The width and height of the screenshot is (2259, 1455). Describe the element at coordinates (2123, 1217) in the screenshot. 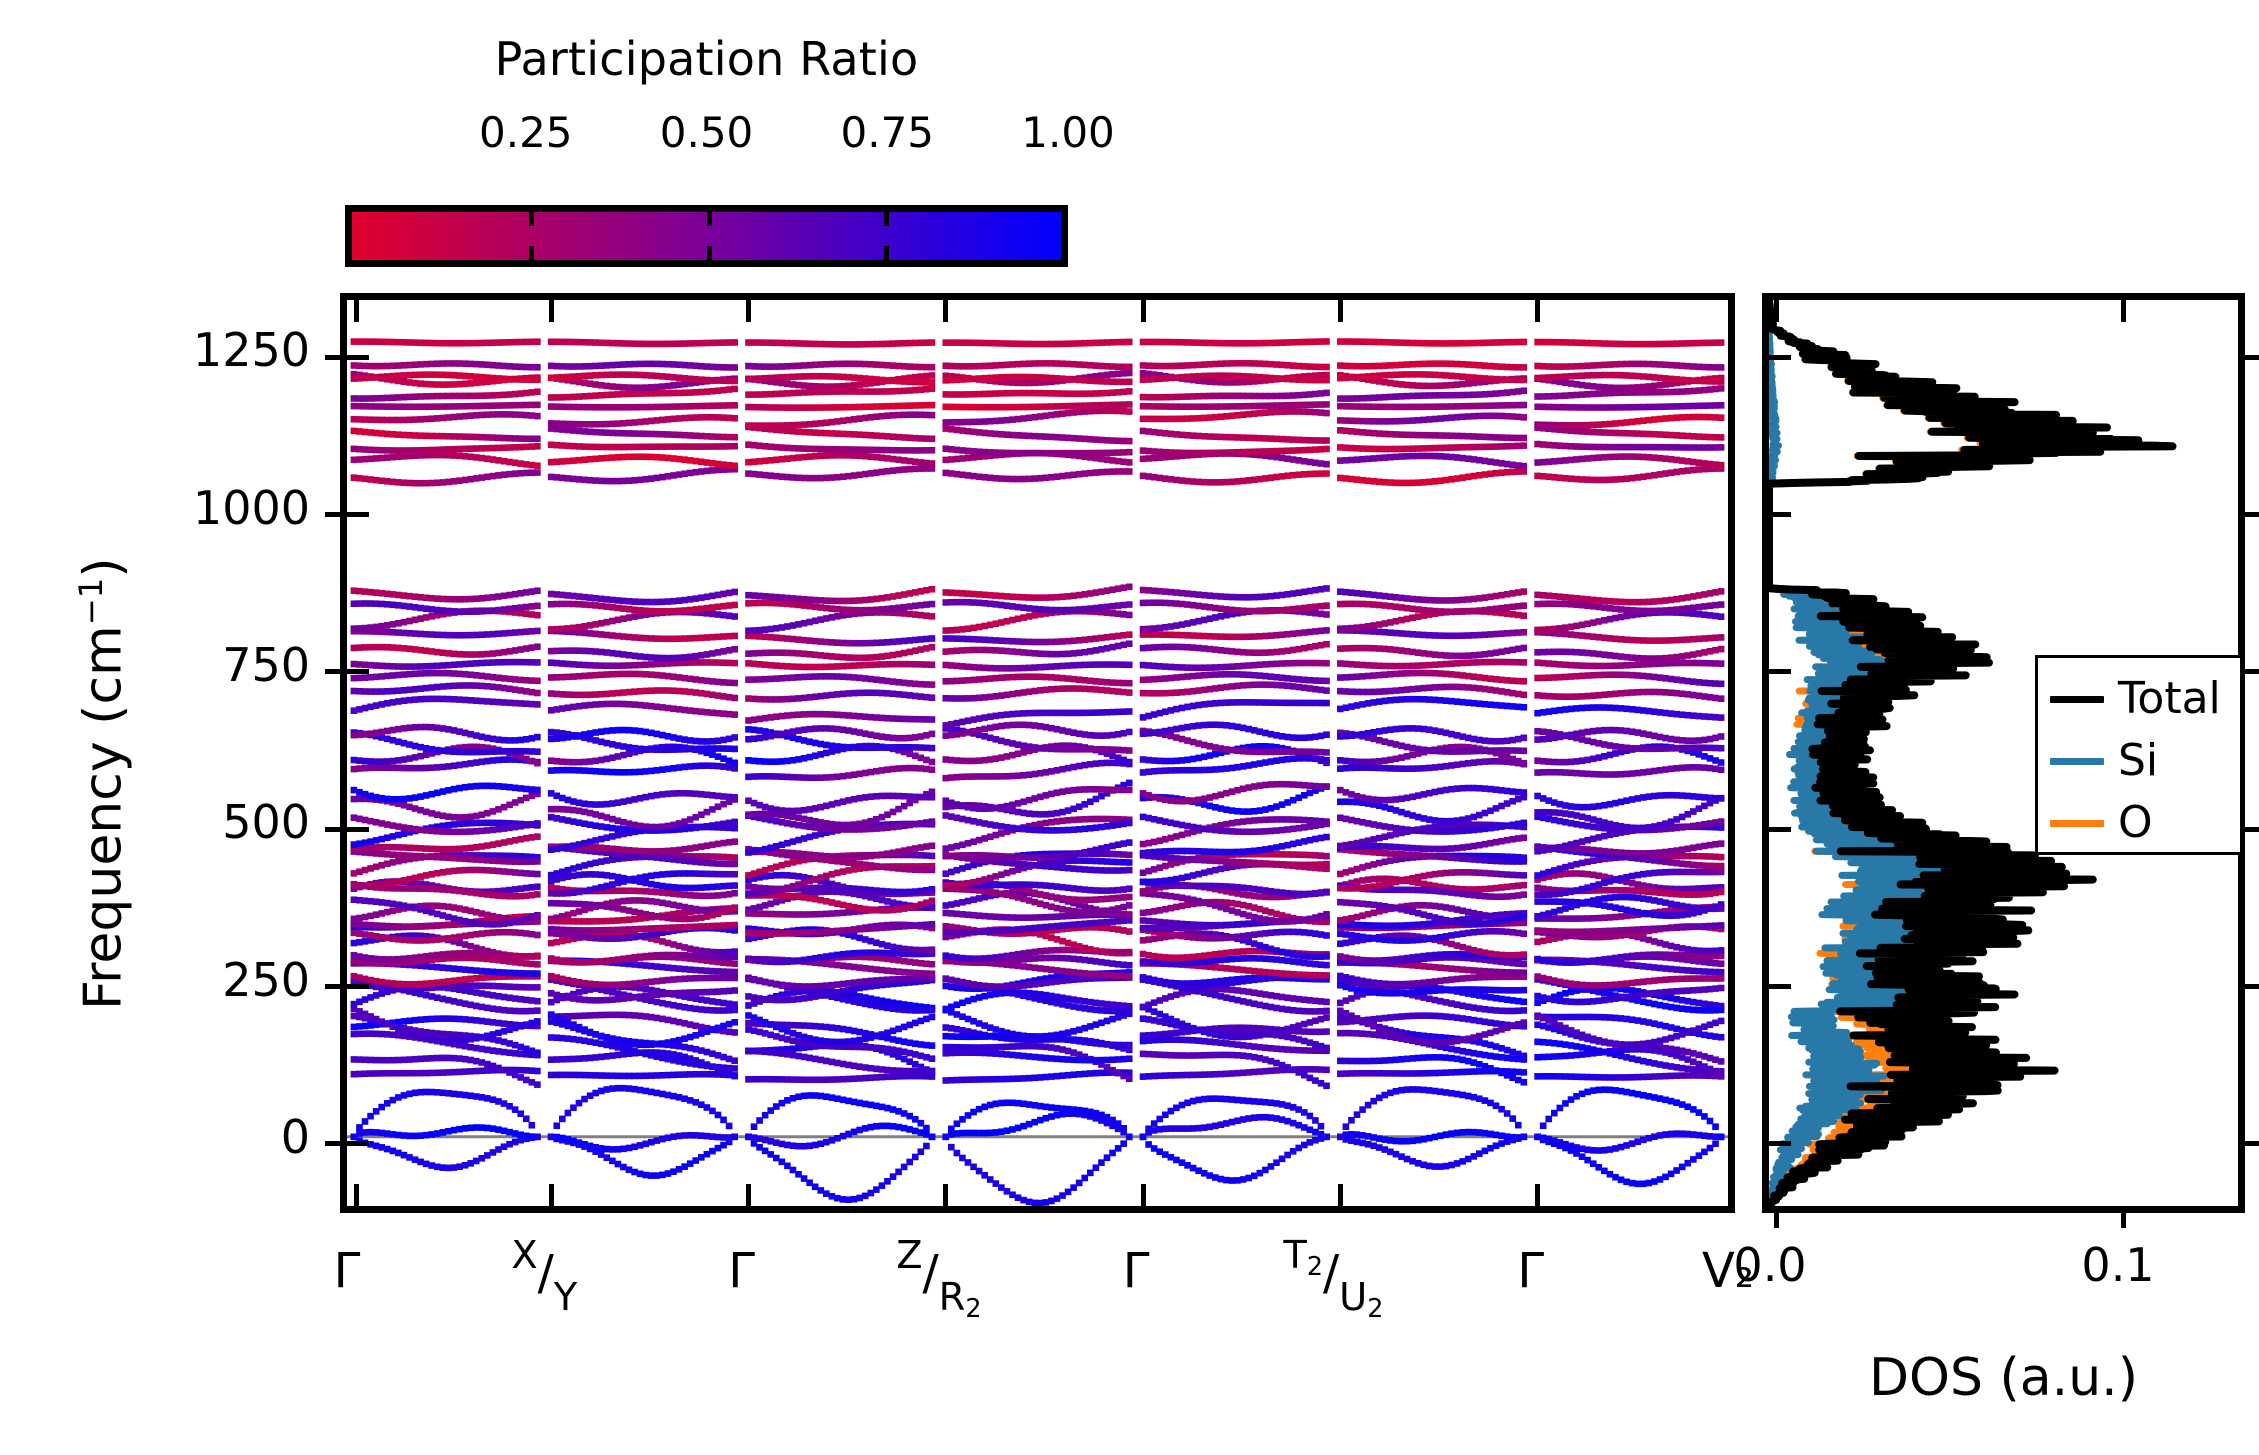

I see `dos-x-axis-tick` at that location.